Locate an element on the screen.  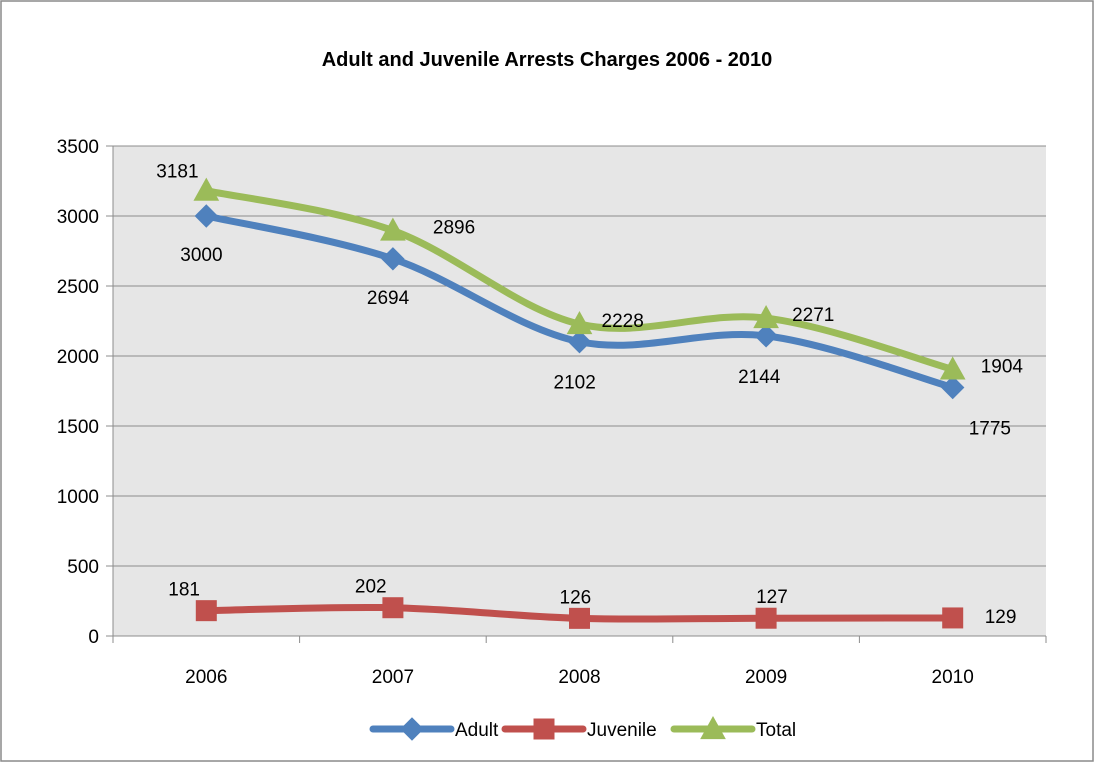
data-label-total: 2271 is located at coordinates (813, 315).